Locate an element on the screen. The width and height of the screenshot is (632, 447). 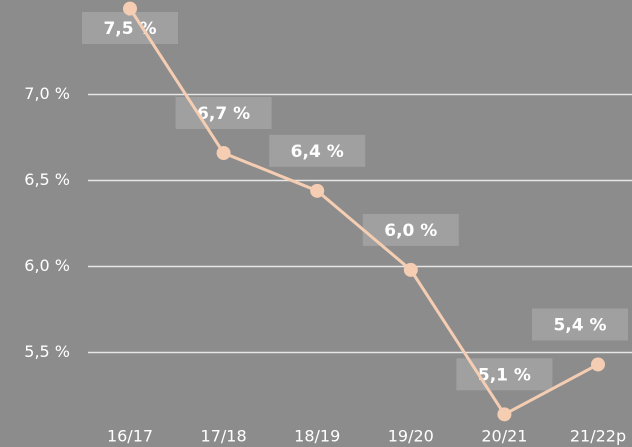
x-tick-label: 17/18 is located at coordinates (224, 436).